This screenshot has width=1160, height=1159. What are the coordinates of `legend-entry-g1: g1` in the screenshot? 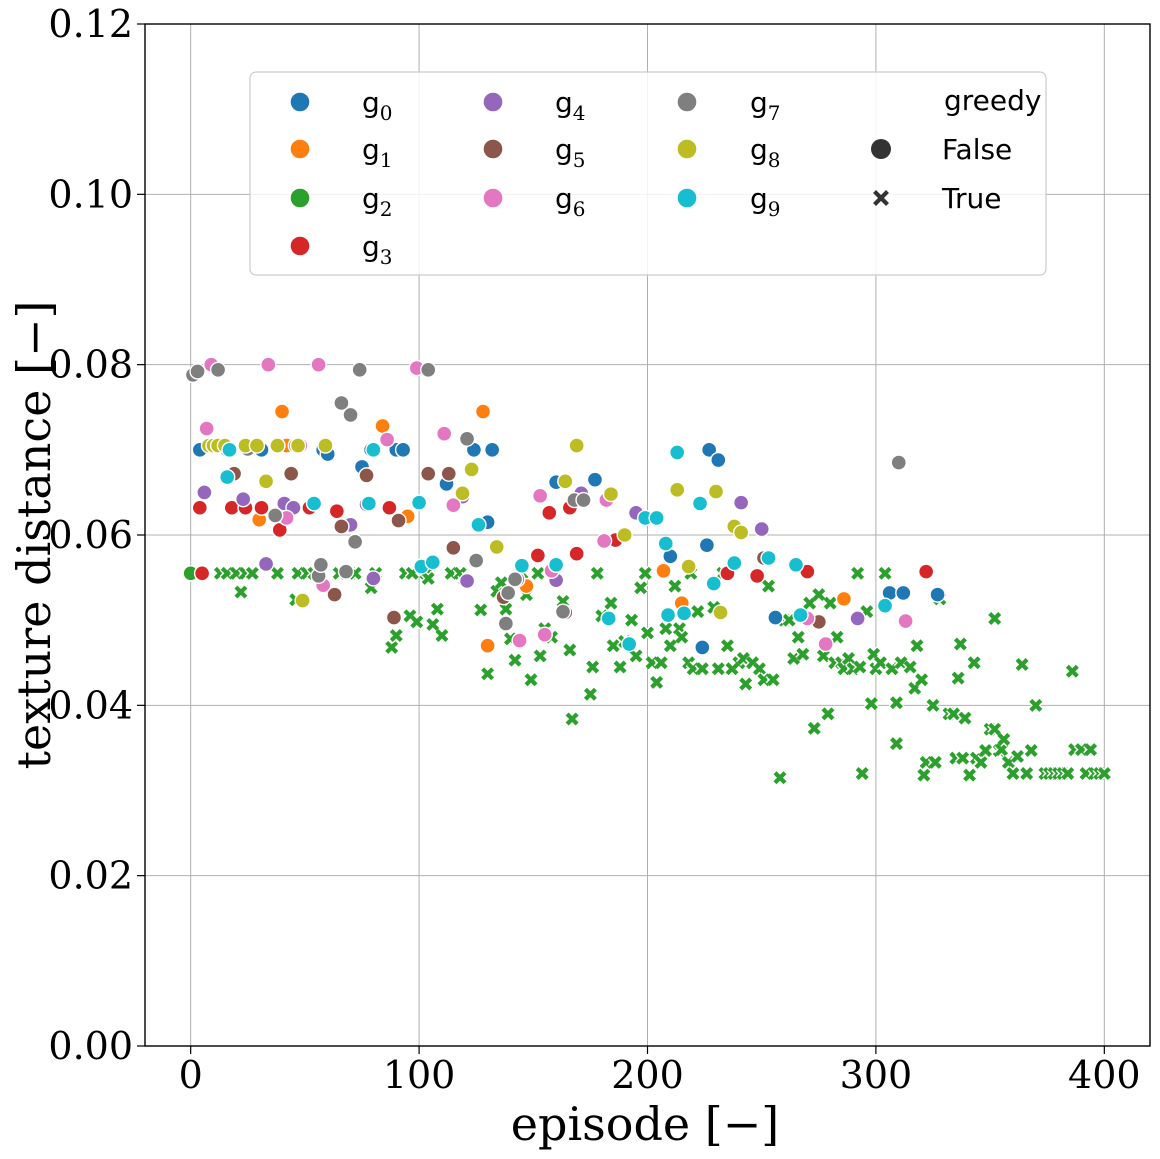 It's located at (341, 152).